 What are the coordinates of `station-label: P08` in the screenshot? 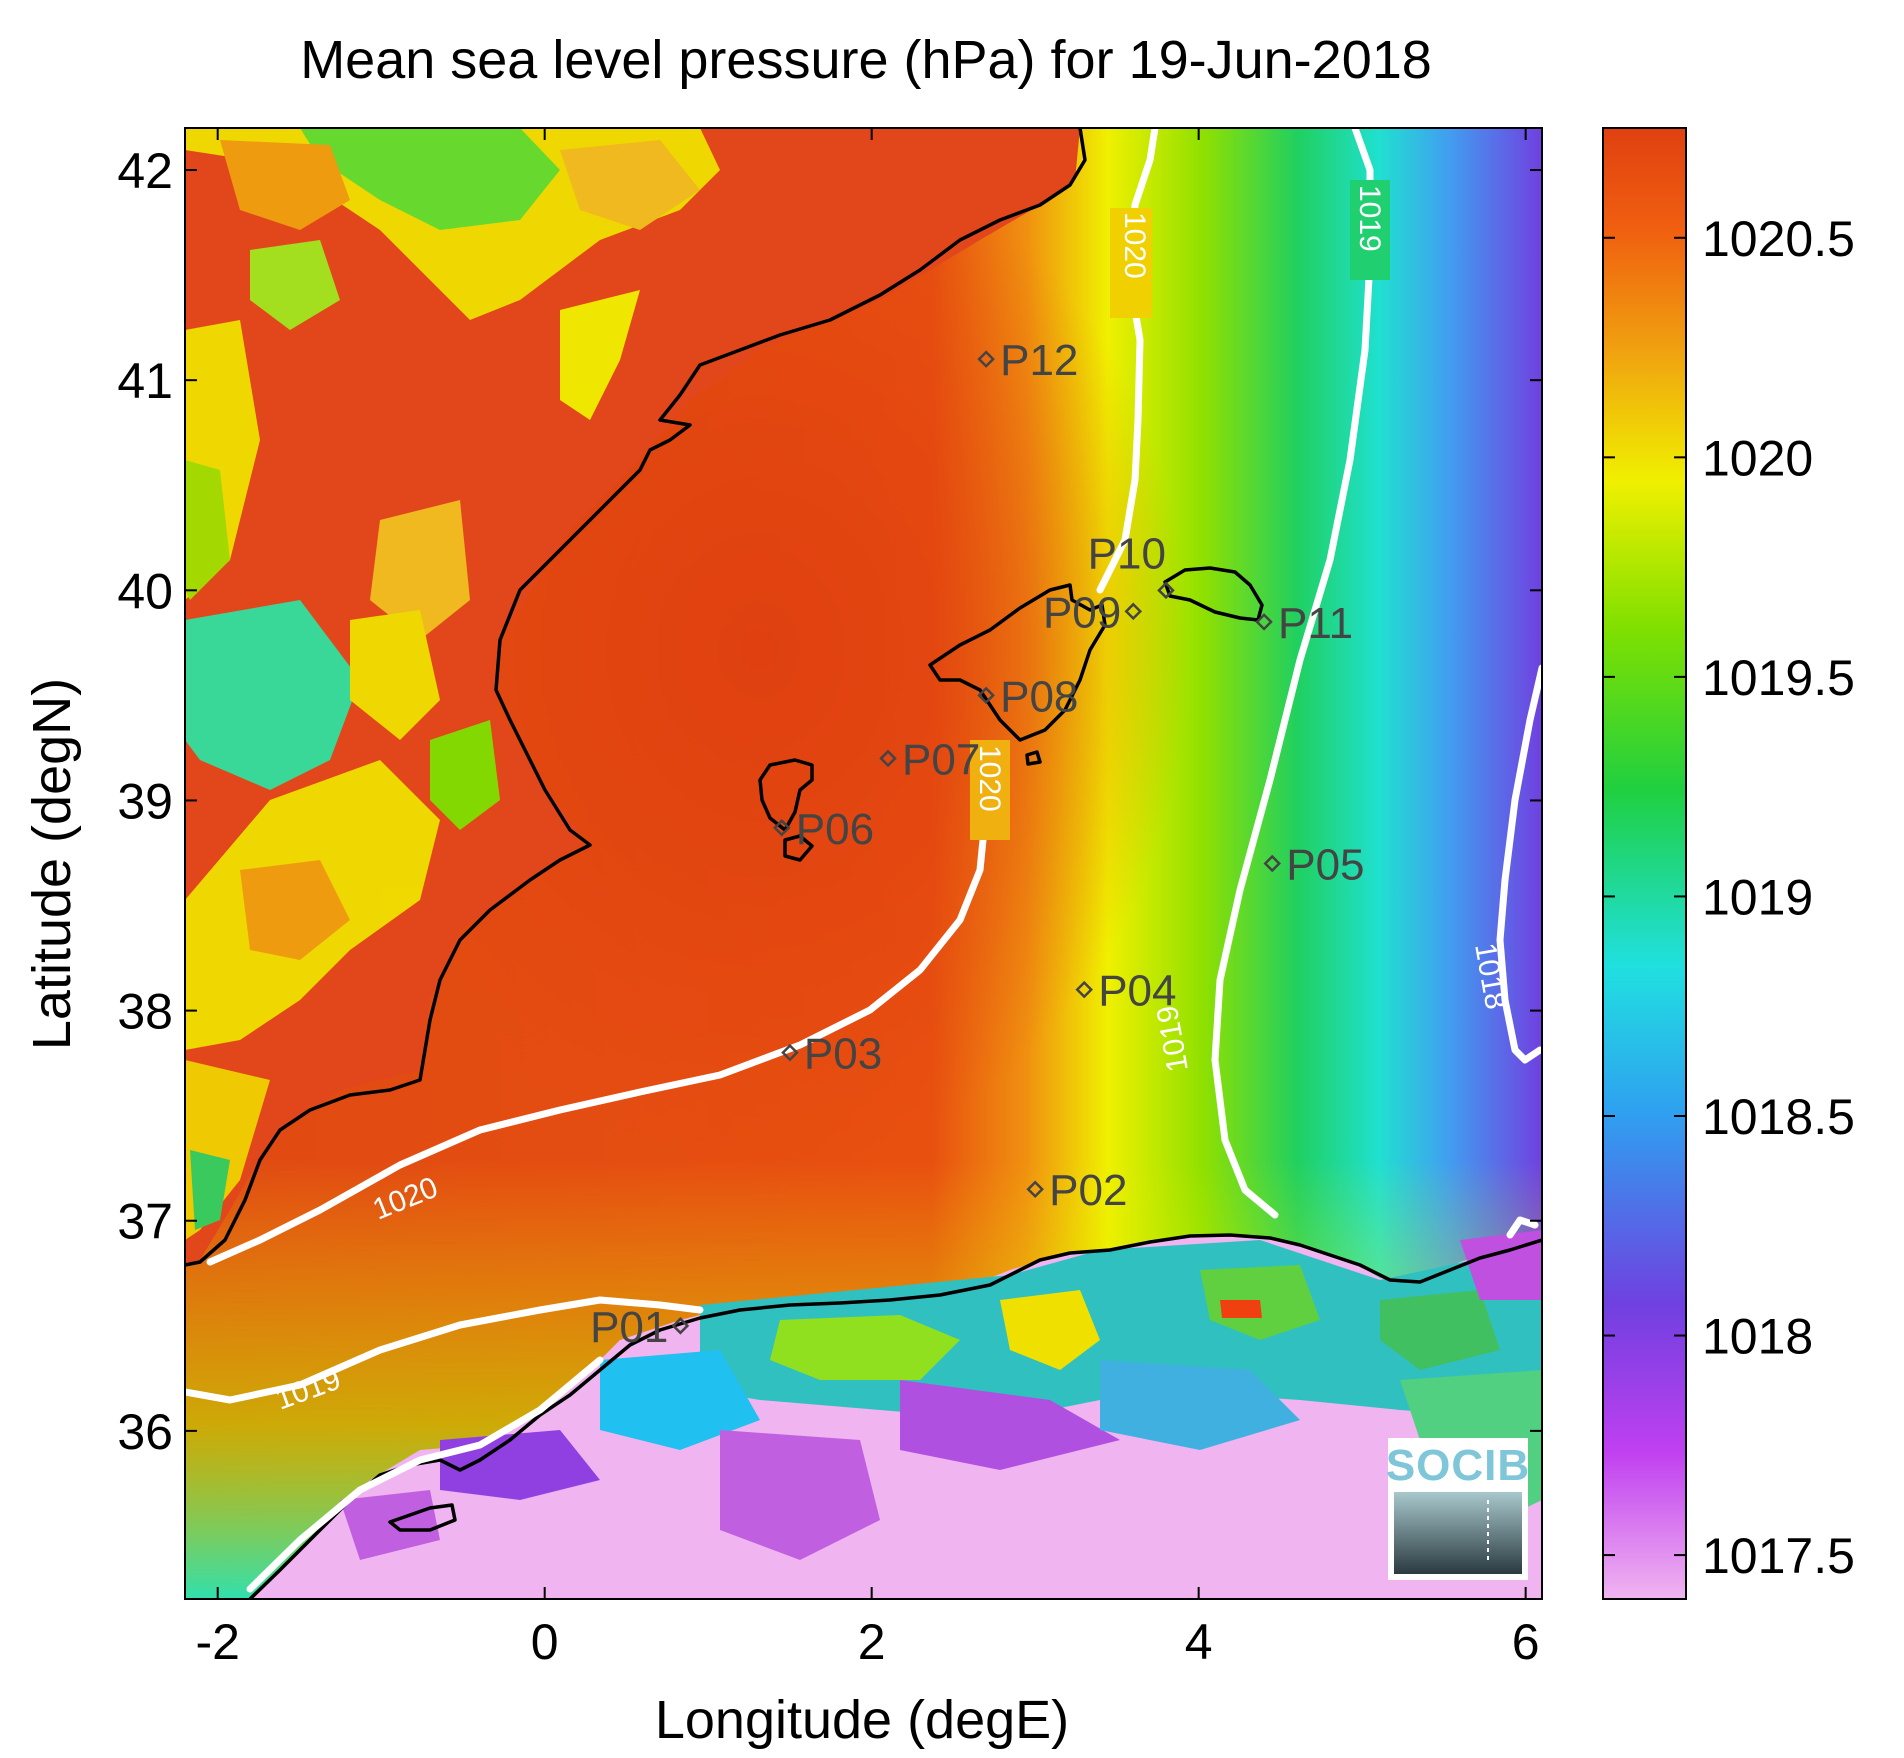 It's located at (1039, 696).